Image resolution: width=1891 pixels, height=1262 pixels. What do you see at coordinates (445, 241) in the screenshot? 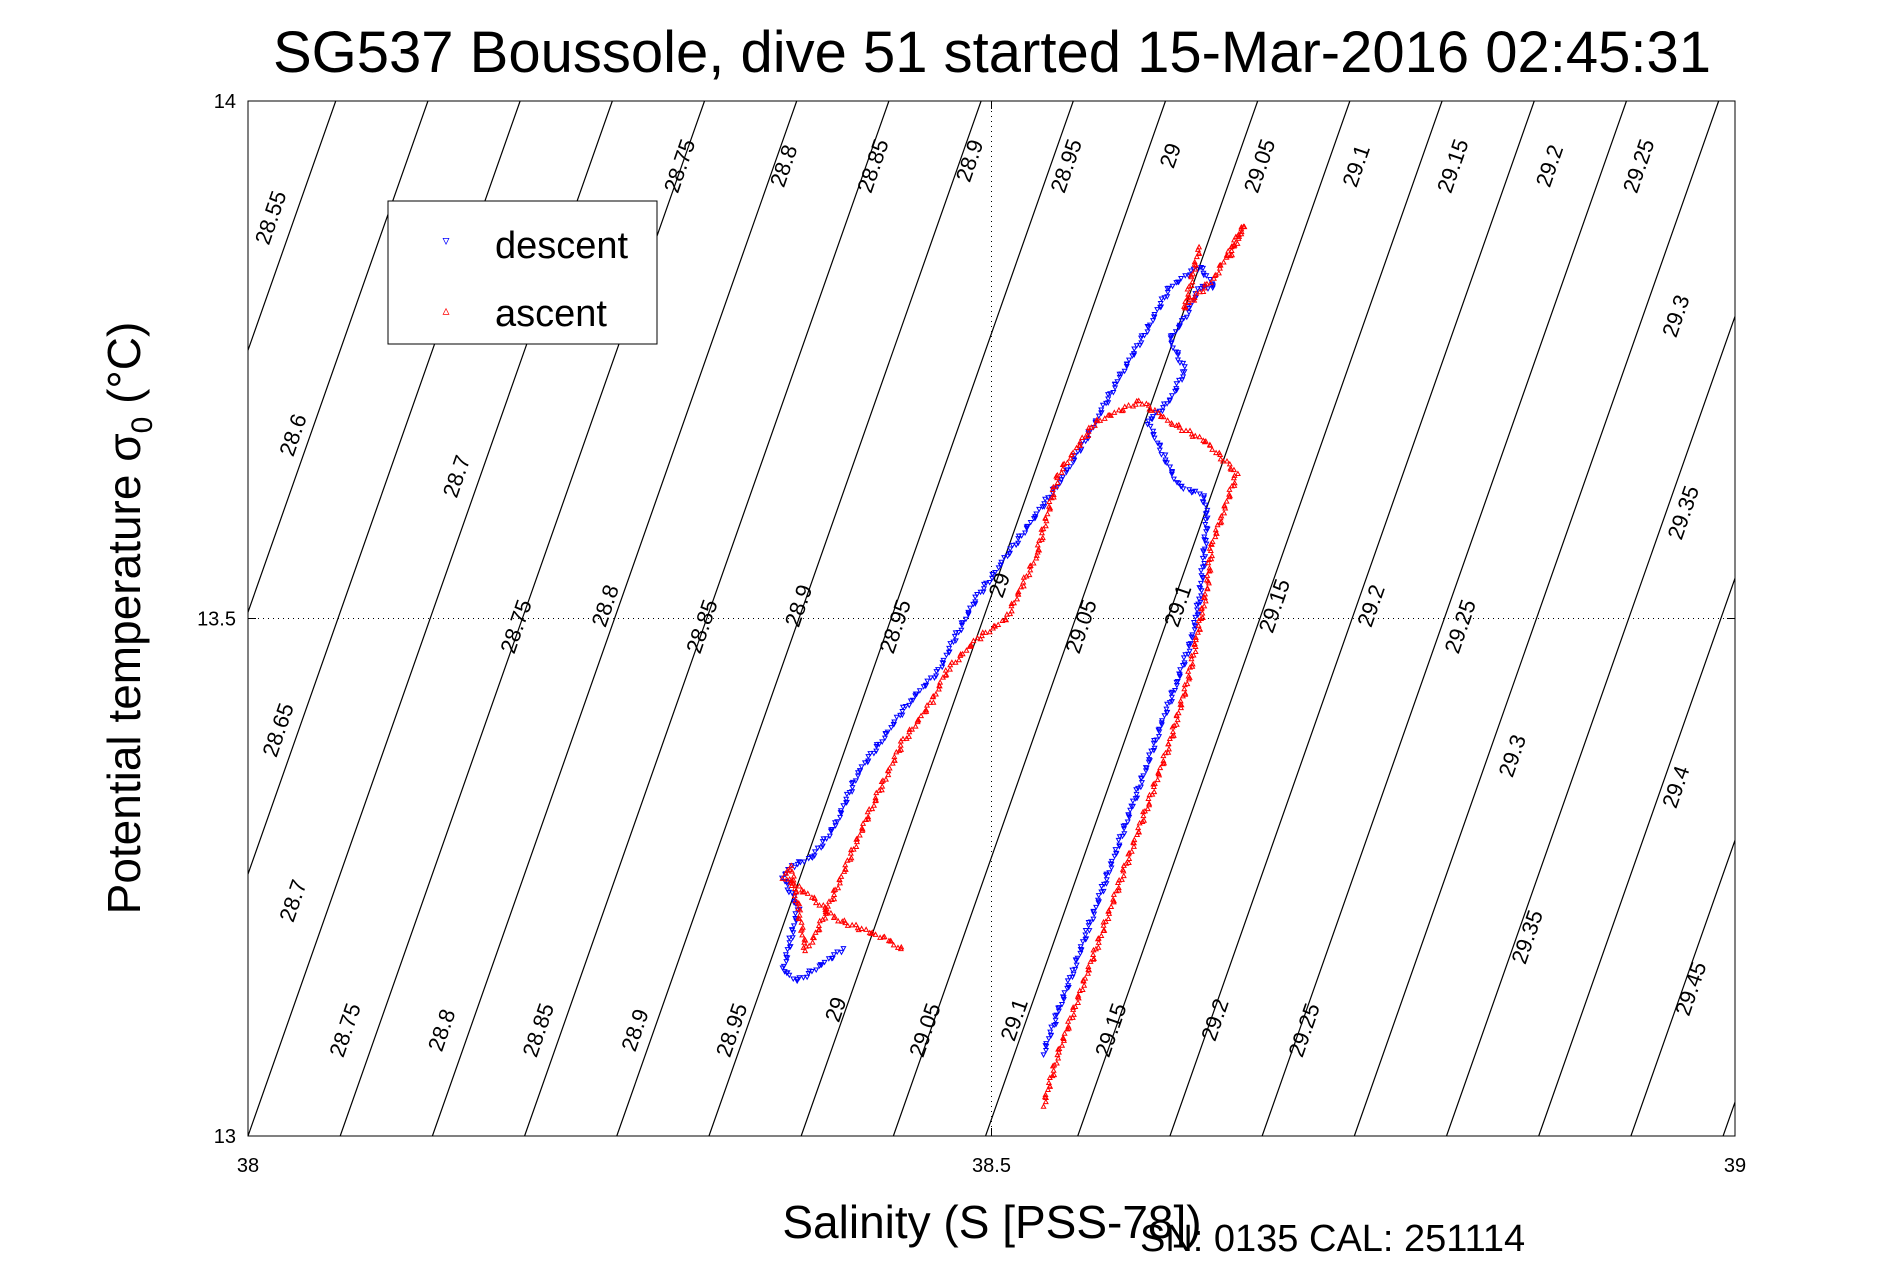
I see `legend-marker-descent: ▿` at bounding box center [445, 241].